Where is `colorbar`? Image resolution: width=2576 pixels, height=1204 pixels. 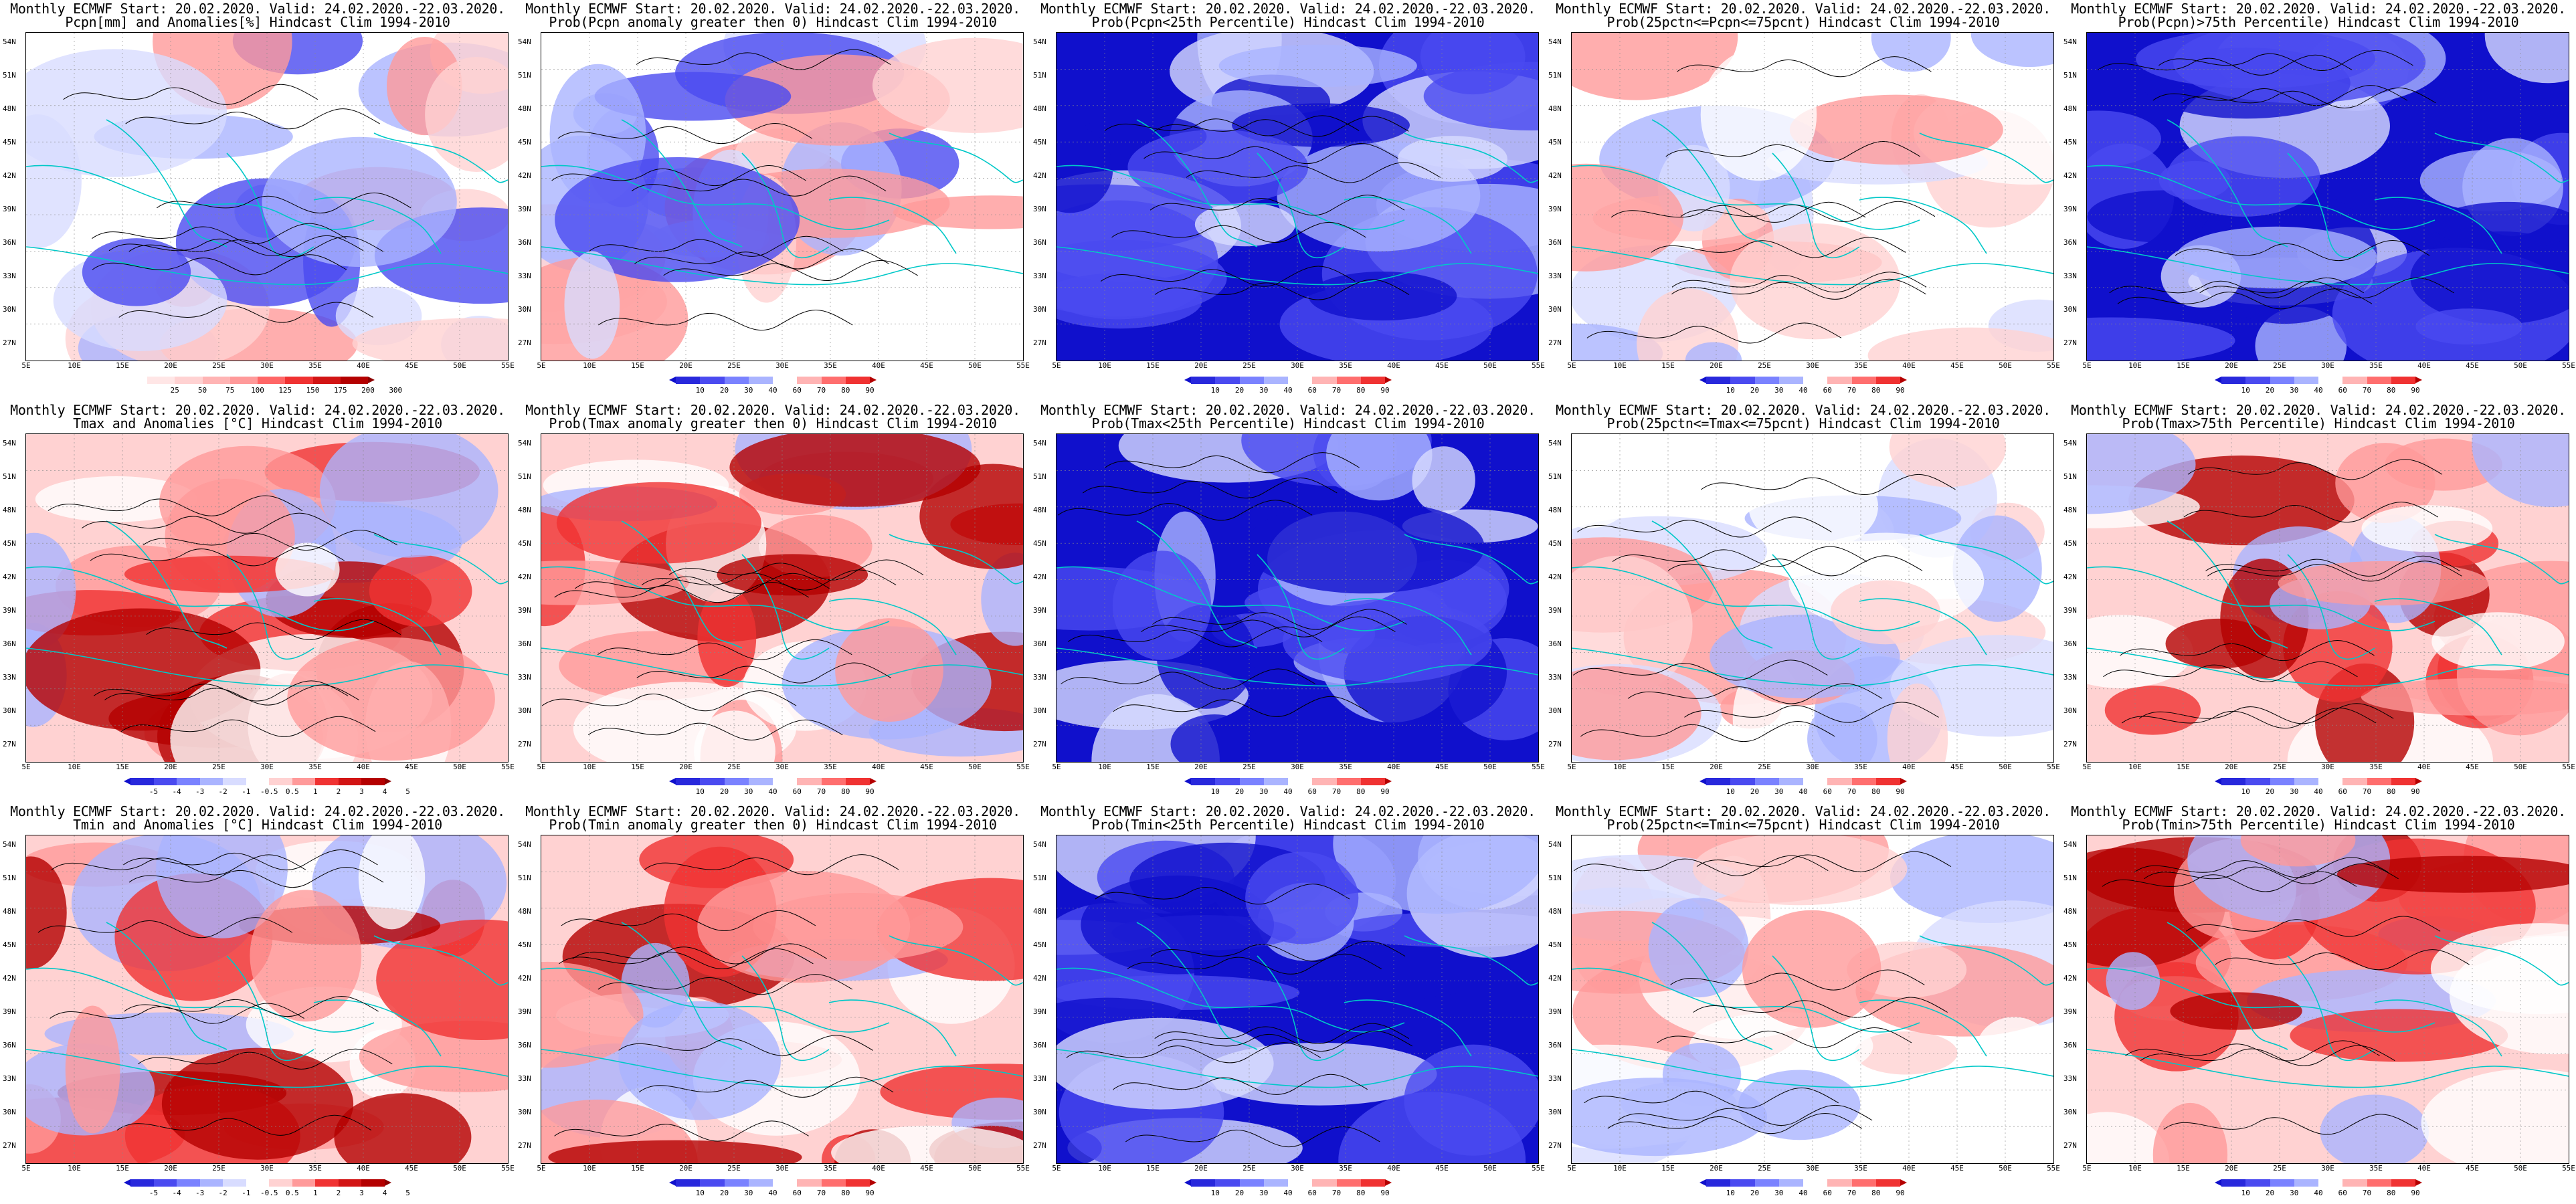 colorbar is located at coordinates (773, 781).